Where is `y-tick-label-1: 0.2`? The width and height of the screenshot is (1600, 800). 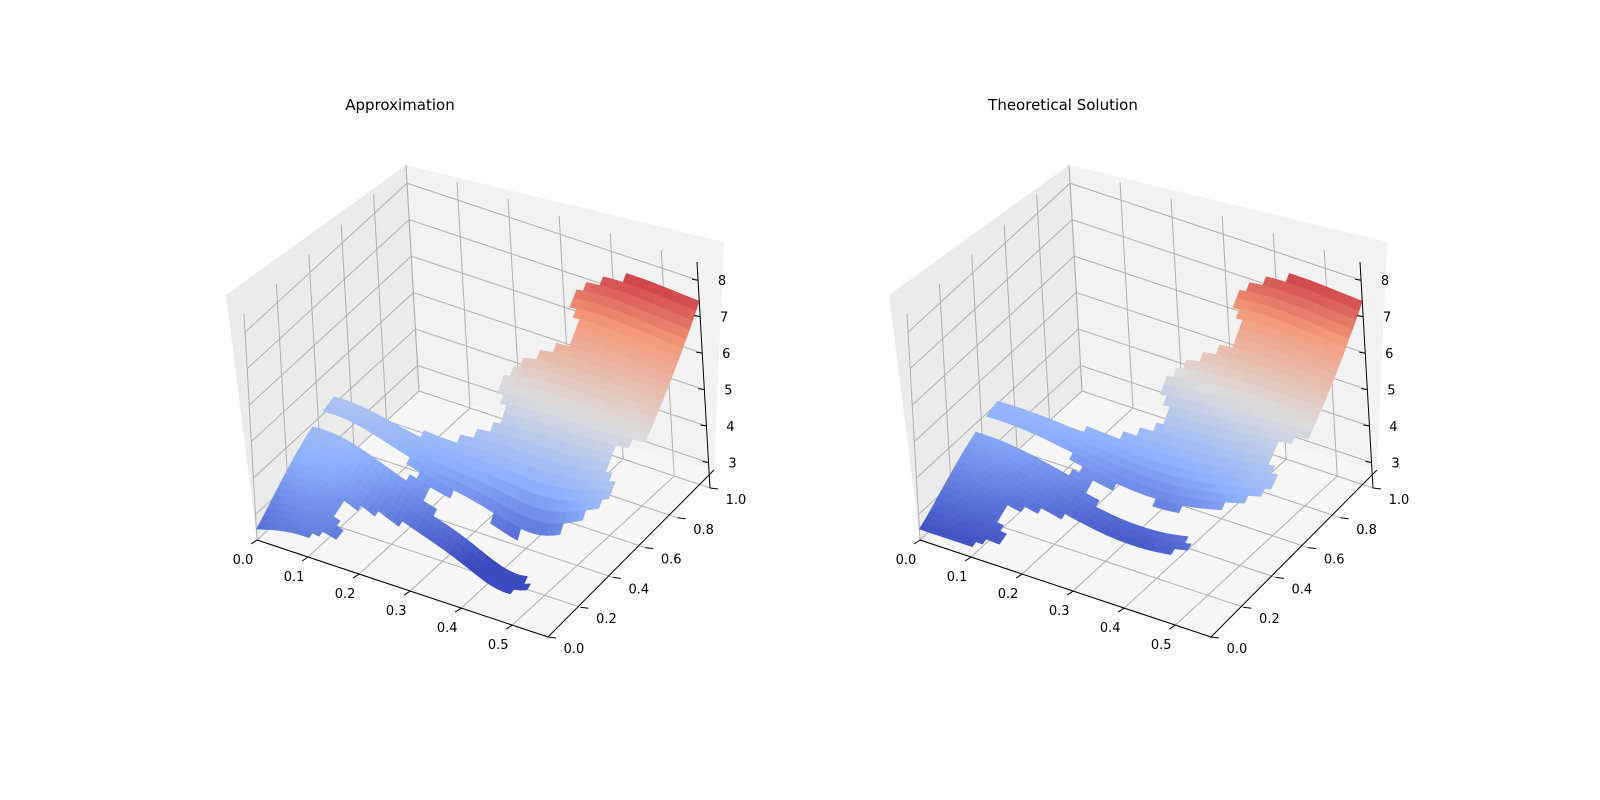
y-tick-label-1: 0.2 is located at coordinates (1269, 619).